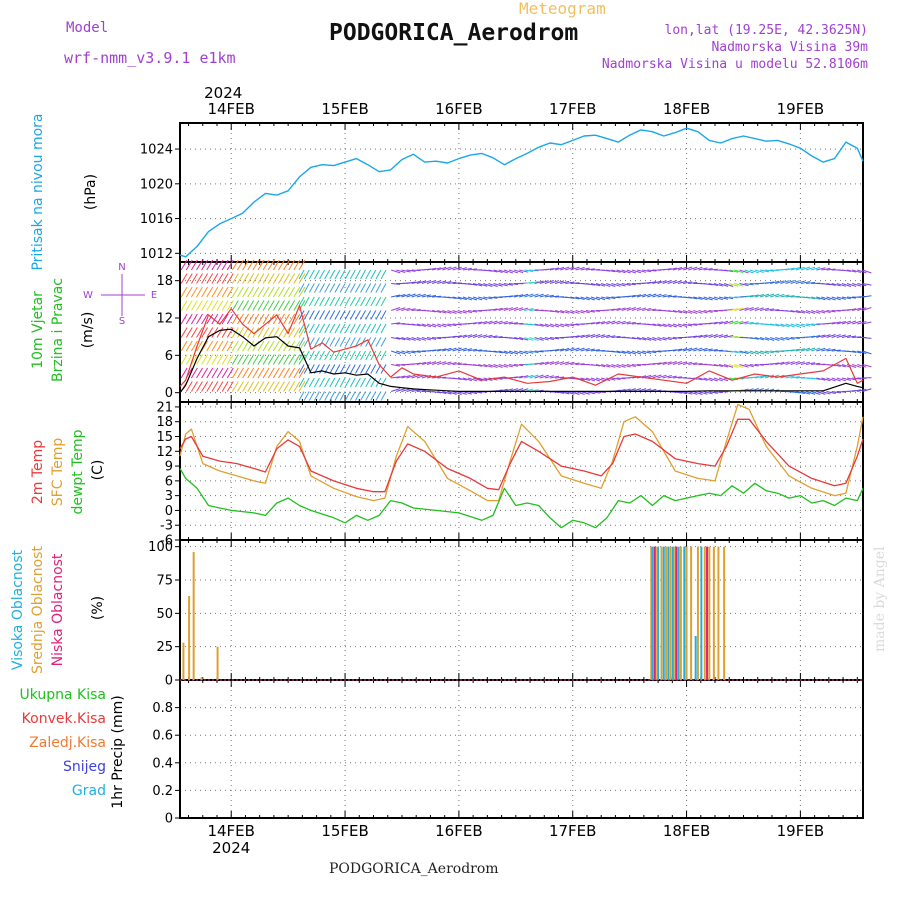 The width and height of the screenshot is (900, 900). What do you see at coordinates (686, 109) in the screenshot?
I see `x-top-label: 18FEB` at bounding box center [686, 109].